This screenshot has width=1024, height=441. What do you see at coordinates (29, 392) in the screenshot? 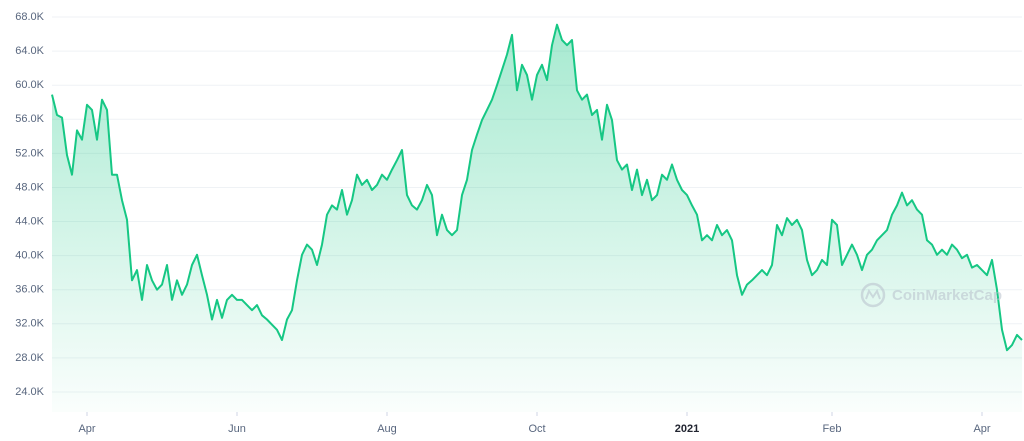
I see `y-tick-label: 24.0K` at bounding box center [29, 392].